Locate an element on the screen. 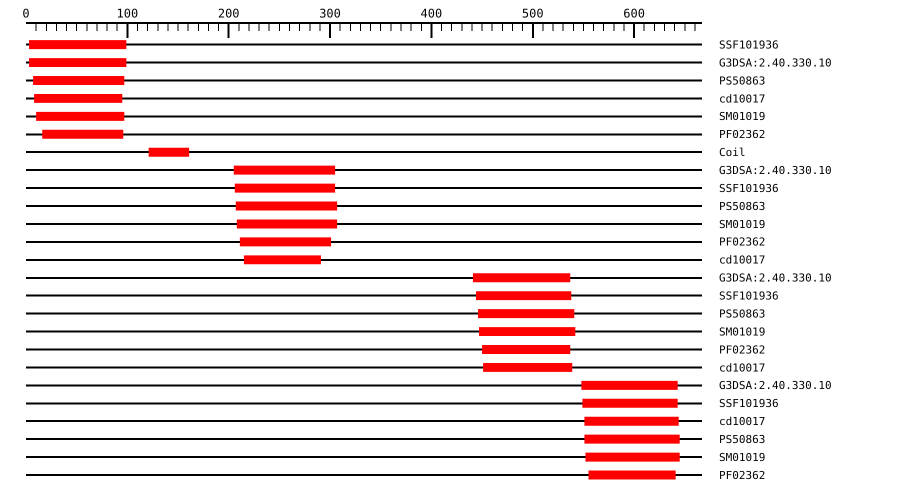  x-tick-label: 400 is located at coordinates (431, 13).